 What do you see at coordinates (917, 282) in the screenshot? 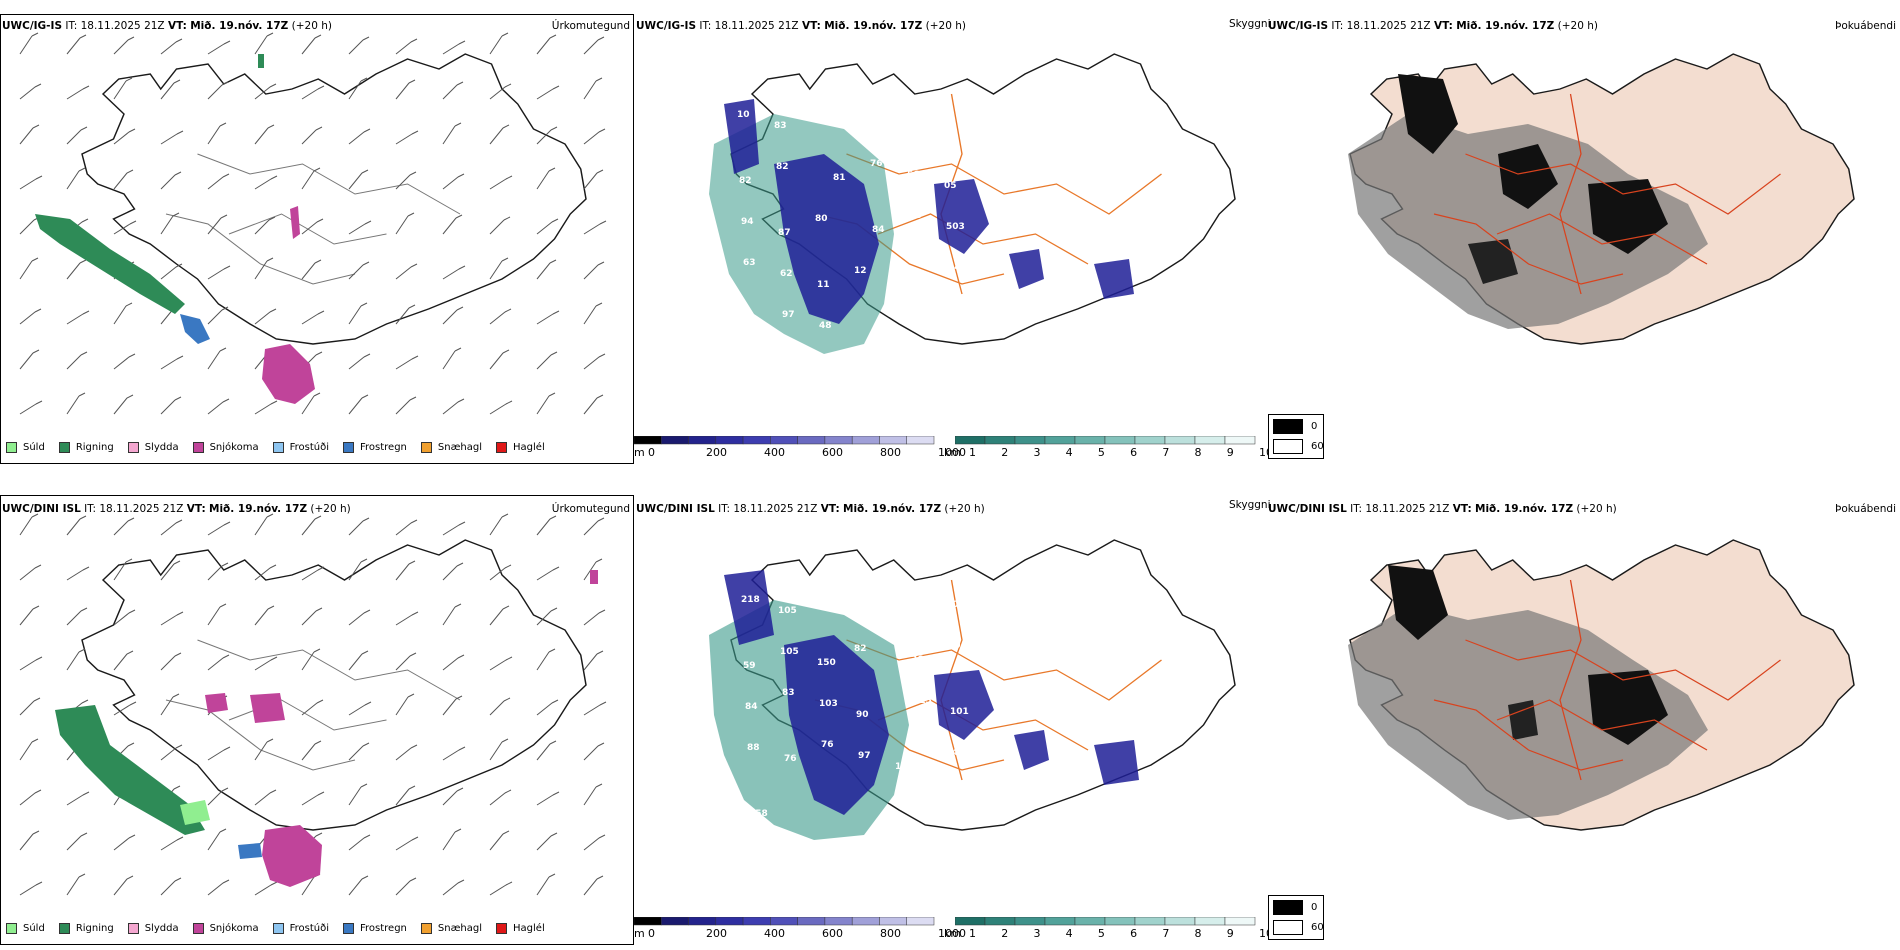
I see `cloud-base-label: 72` at bounding box center [917, 282].